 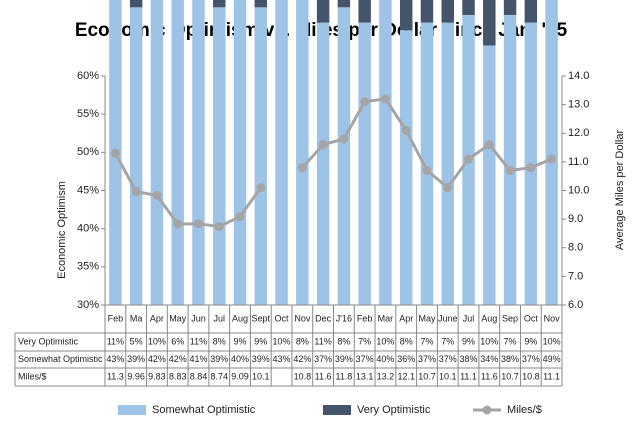 I want to click on y2-tick-label: 9.0, so click(x=575, y=219).